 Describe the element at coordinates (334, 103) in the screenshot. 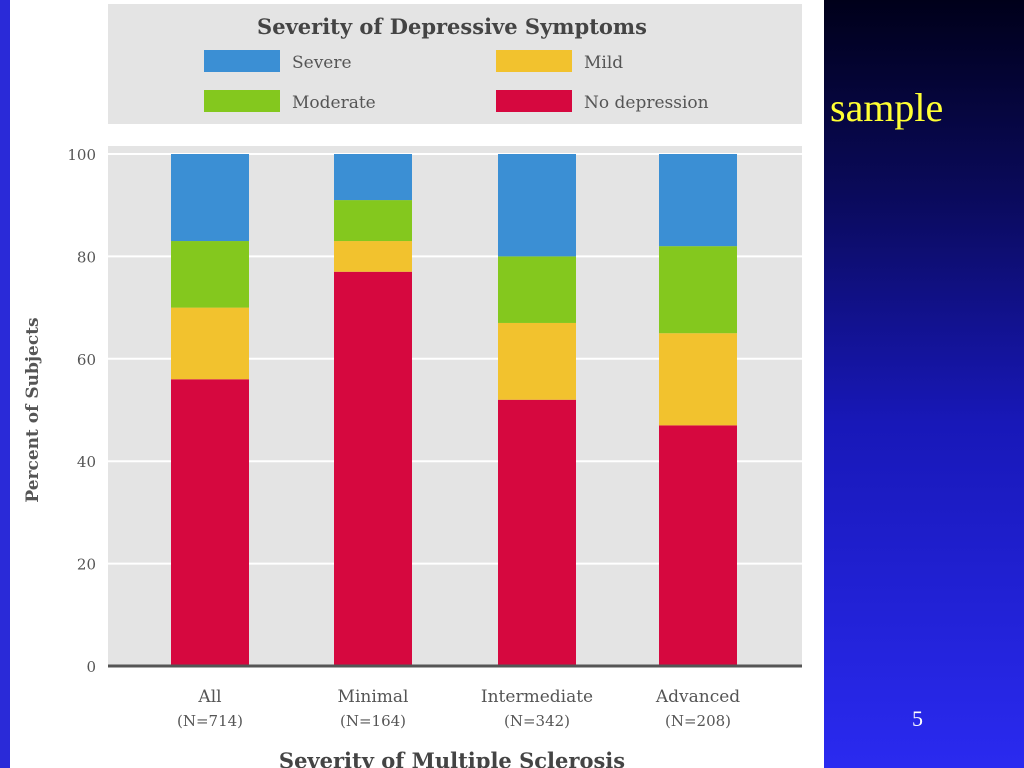

I see `legend-label-moderate: Moderate` at that location.